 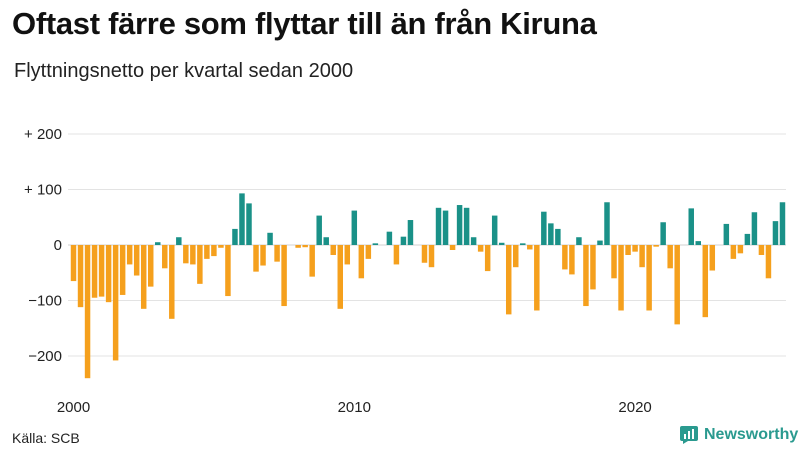 I want to click on x-tick-label: 2000, so click(x=73, y=407).